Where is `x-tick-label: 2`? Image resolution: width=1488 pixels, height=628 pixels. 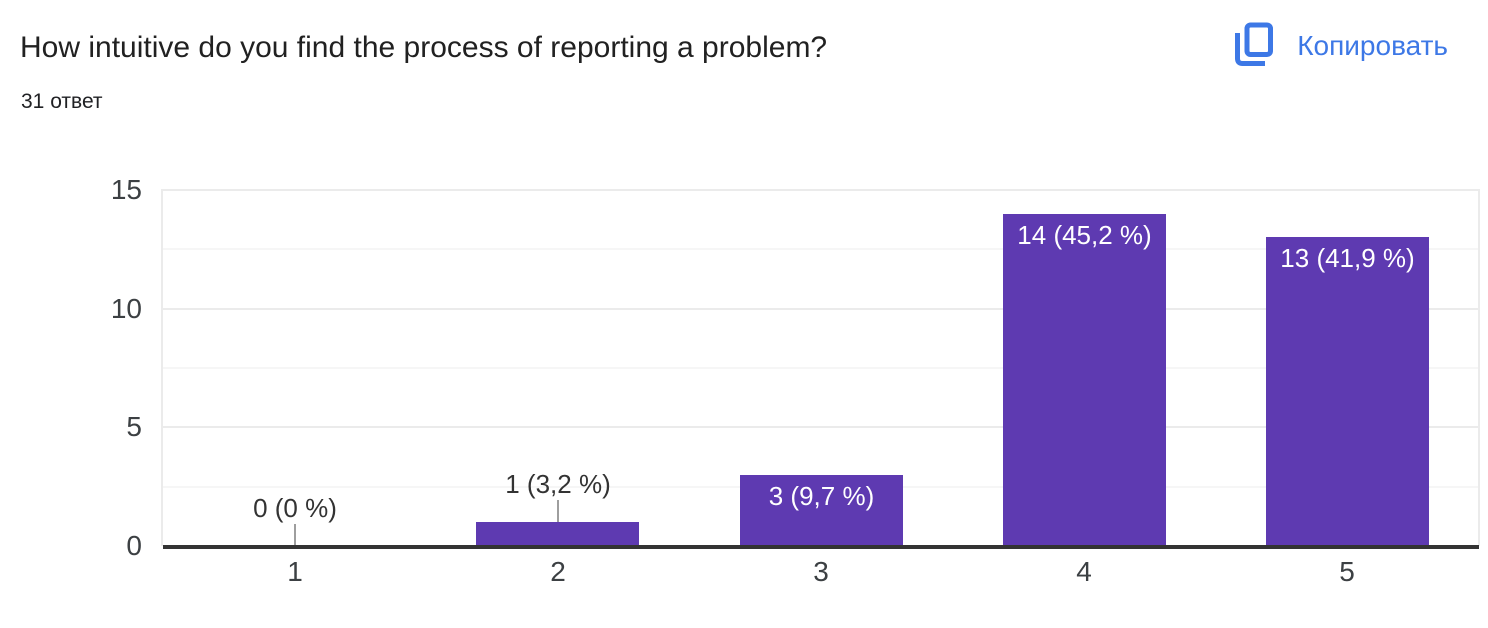
x-tick-label: 2 is located at coordinates (558, 571).